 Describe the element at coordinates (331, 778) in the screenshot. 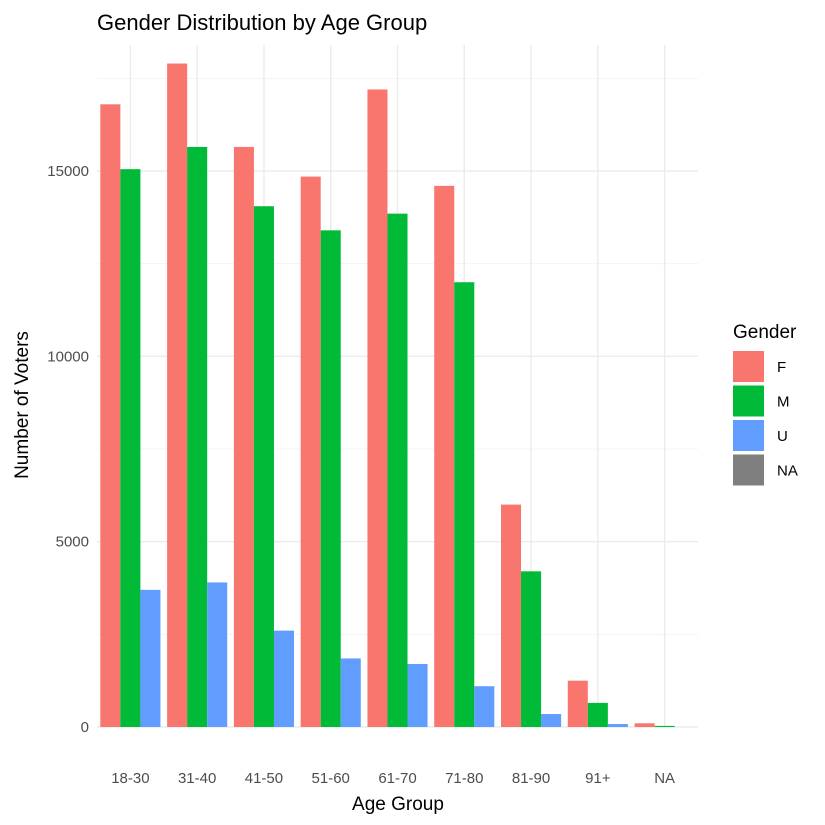

I see `x-tick-label: 51-60` at that location.